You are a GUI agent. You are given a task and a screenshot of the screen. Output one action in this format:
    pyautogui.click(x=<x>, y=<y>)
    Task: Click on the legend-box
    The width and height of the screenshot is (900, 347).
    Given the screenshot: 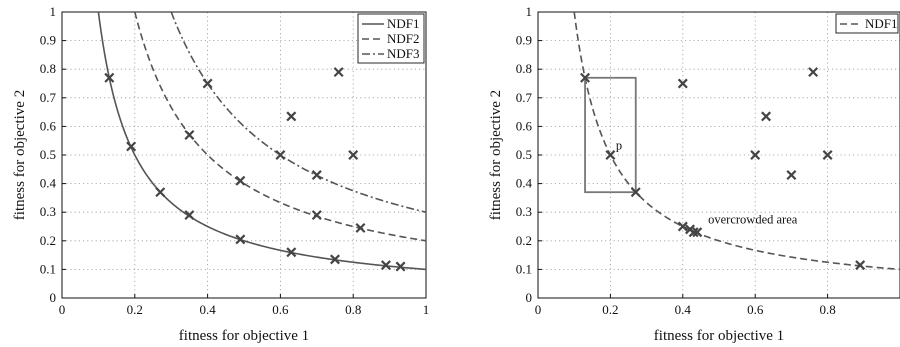 What is the action you would take?
    pyautogui.click(x=867, y=23)
    